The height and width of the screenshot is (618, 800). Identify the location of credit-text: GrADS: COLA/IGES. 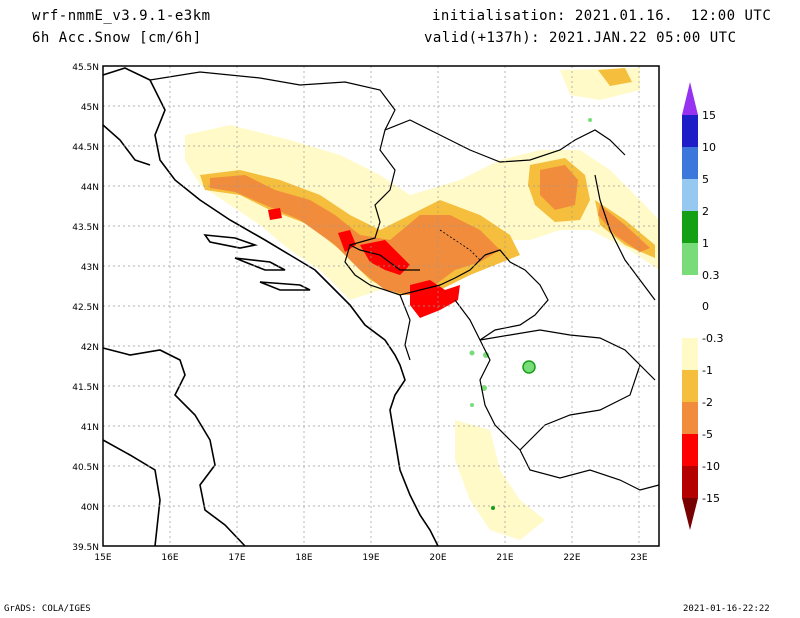
(47, 609).